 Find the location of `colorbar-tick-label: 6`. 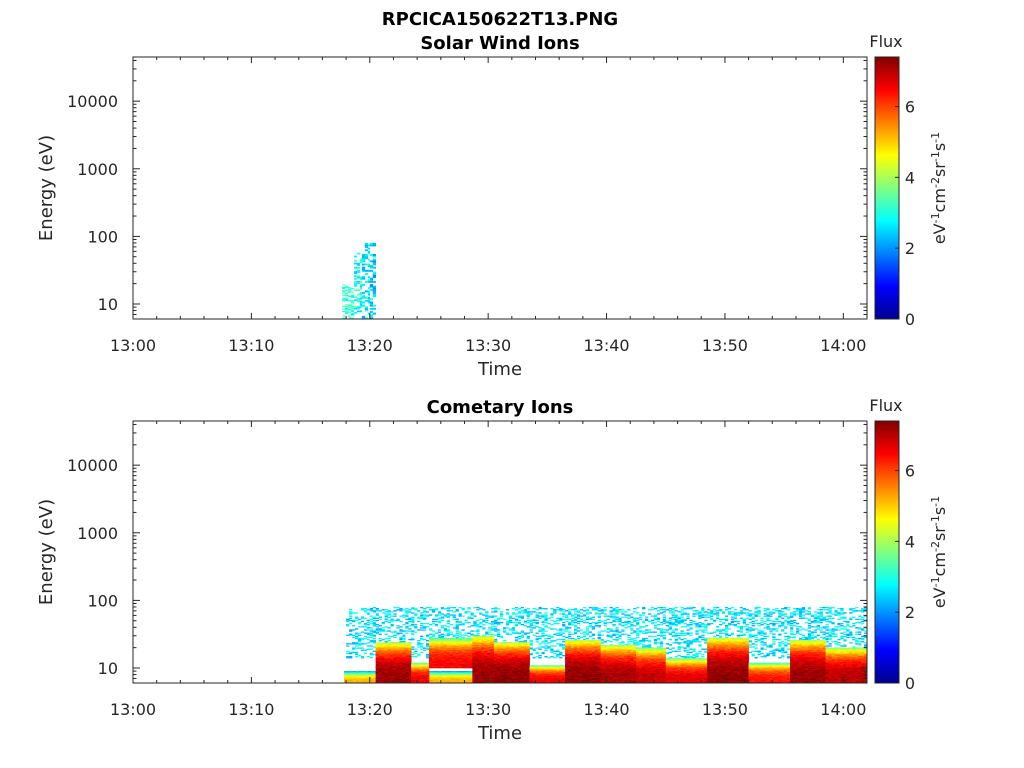

colorbar-tick-label: 6 is located at coordinates (910, 107).